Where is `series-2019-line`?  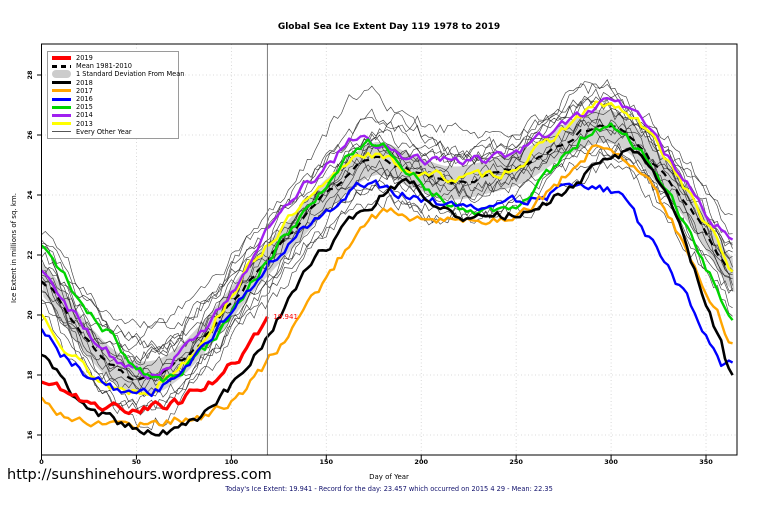
series-2019-line is located at coordinates (155, 366).